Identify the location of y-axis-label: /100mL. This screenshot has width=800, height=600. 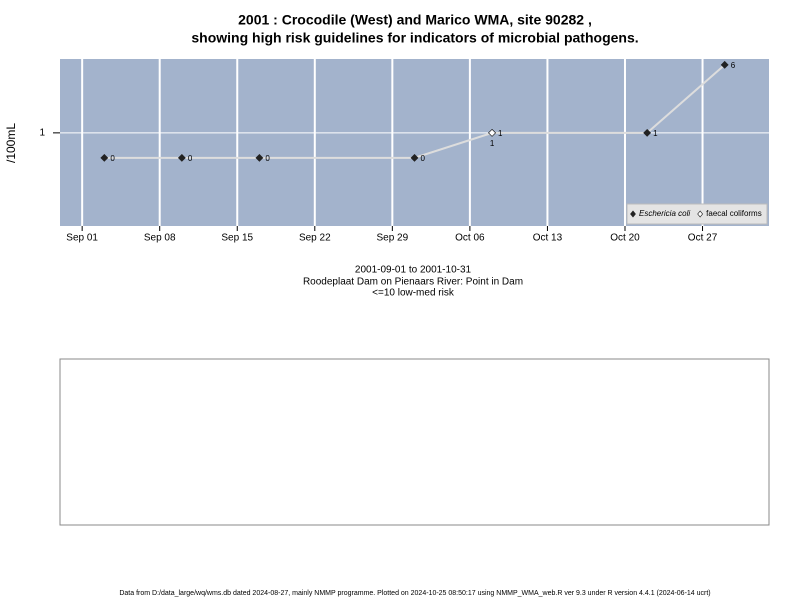
(11, 143).